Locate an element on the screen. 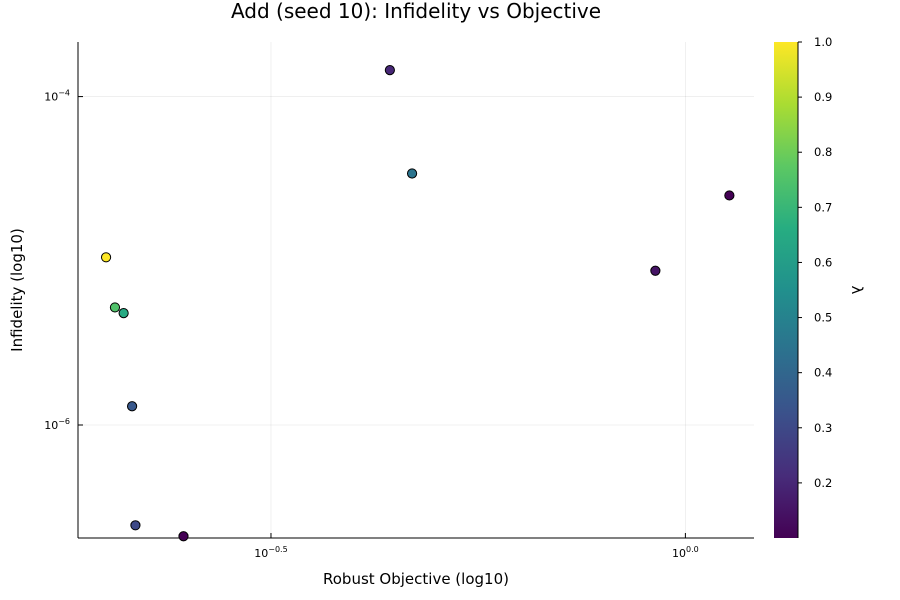  colorbar-tick-label: 0.4 is located at coordinates (823, 373).